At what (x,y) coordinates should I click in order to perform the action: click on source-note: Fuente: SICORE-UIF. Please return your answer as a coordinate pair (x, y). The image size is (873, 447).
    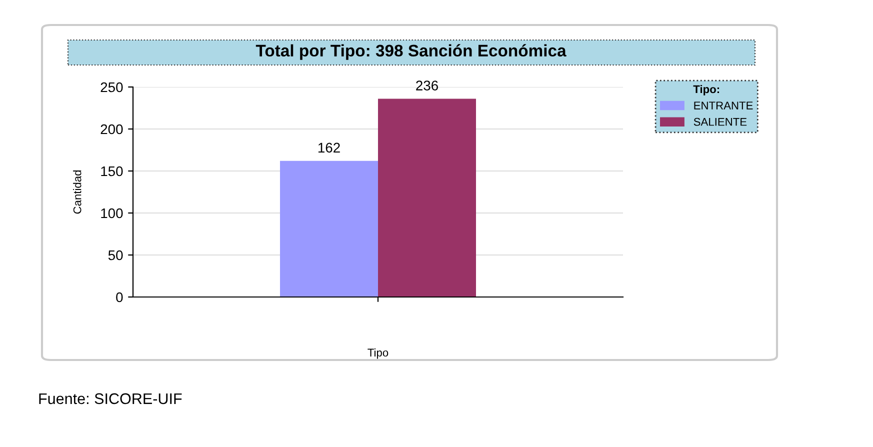
    Looking at the image, I should click on (110, 398).